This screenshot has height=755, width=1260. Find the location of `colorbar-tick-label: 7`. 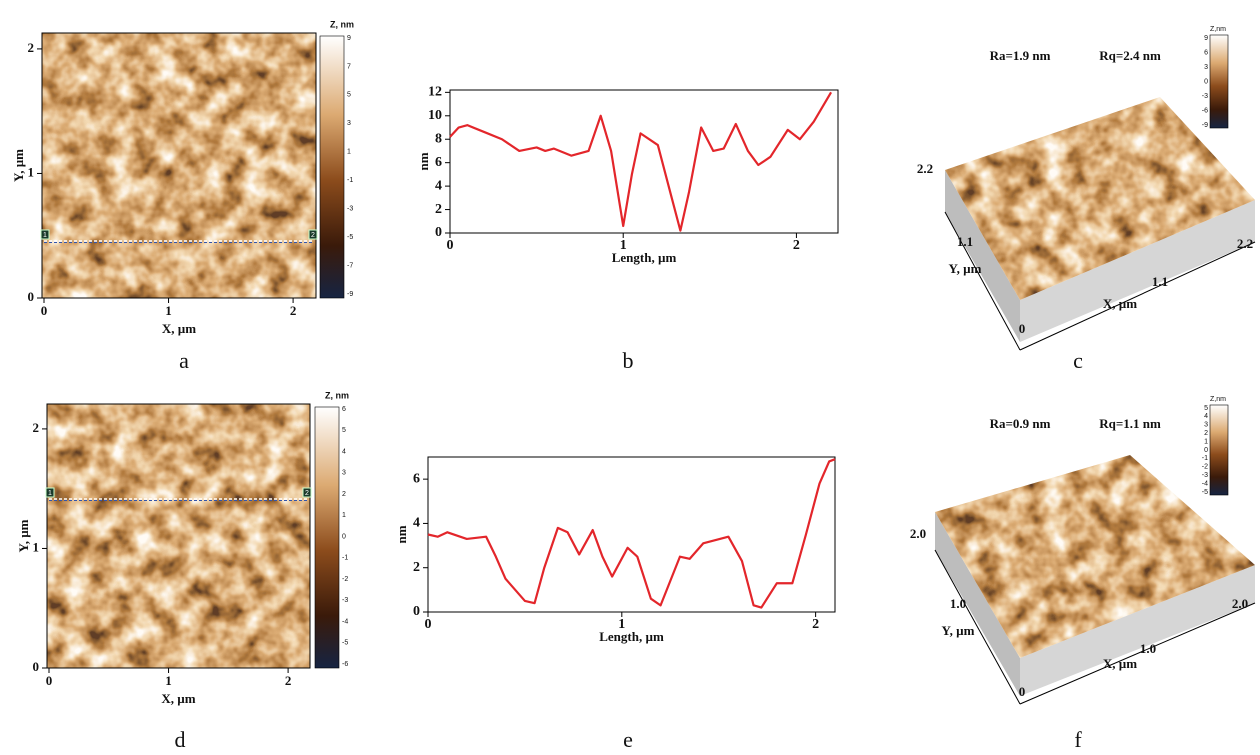

colorbar-tick-label: 7 is located at coordinates (349, 66).